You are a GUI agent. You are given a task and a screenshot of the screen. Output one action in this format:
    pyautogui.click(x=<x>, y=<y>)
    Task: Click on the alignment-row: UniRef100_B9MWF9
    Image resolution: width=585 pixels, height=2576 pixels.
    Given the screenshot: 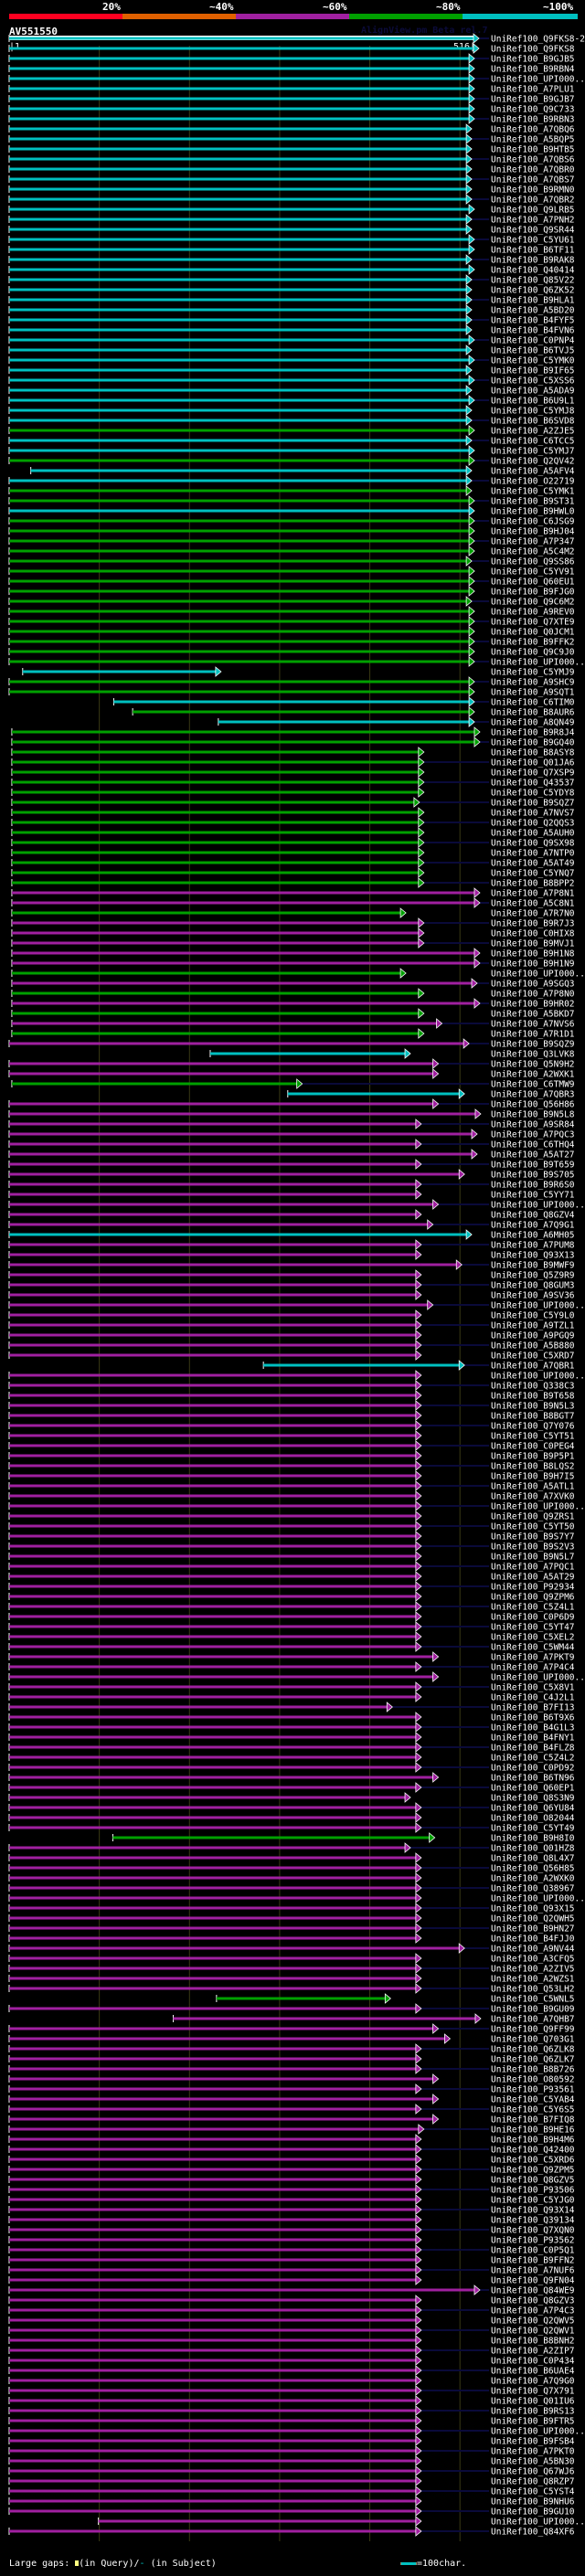 What is the action you would take?
    pyautogui.click(x=291, y=1265)
    